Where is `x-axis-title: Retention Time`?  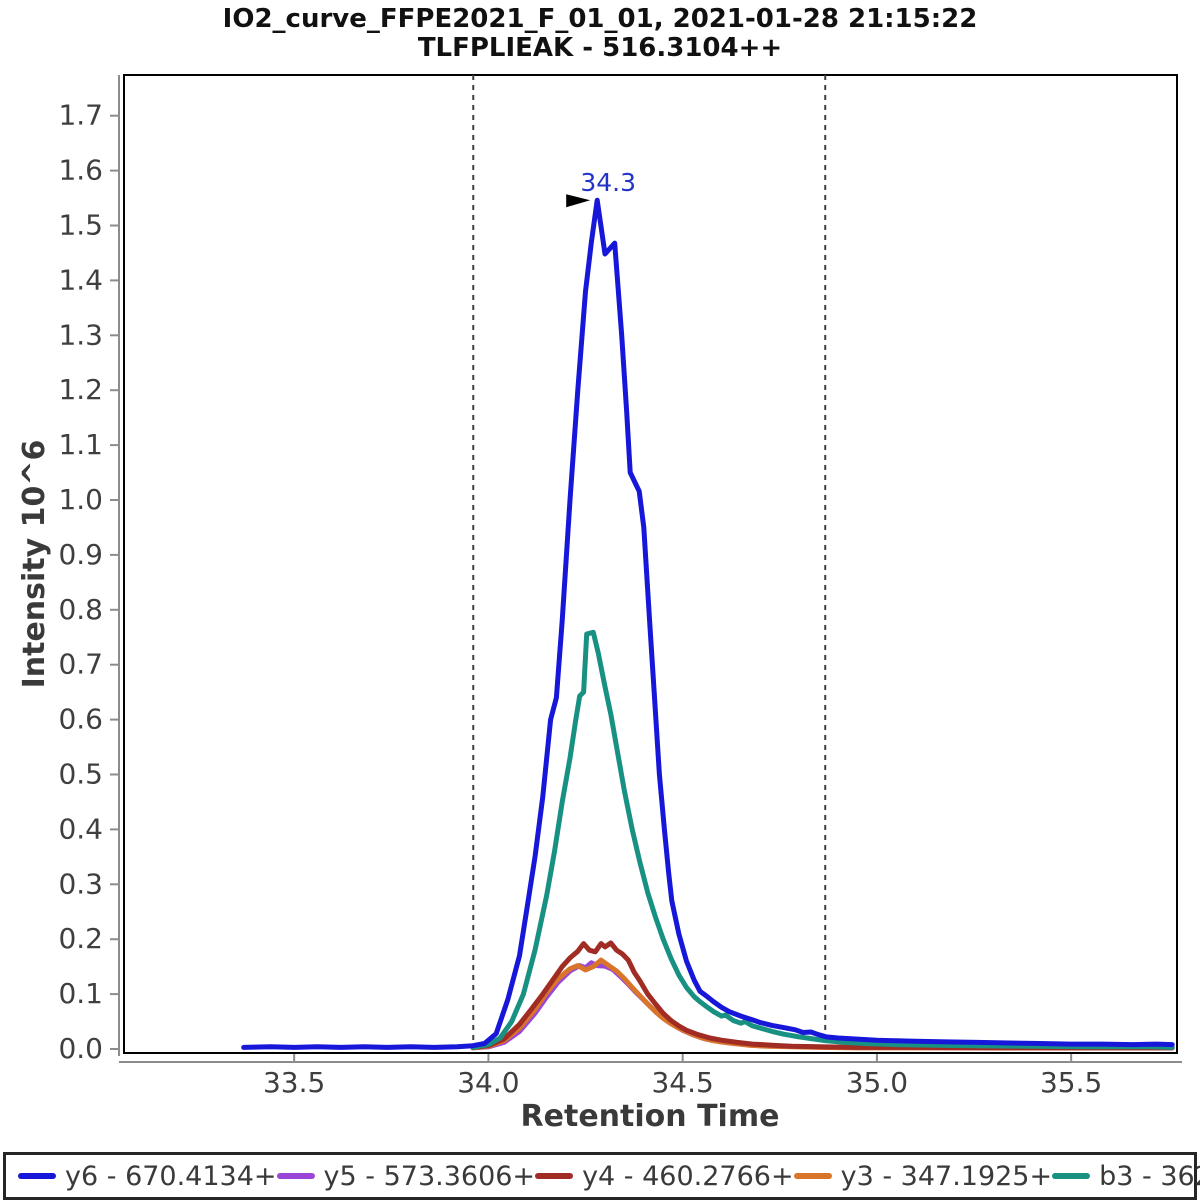
x-axis-title: Retention Time is located at coordinates (650, 1116).